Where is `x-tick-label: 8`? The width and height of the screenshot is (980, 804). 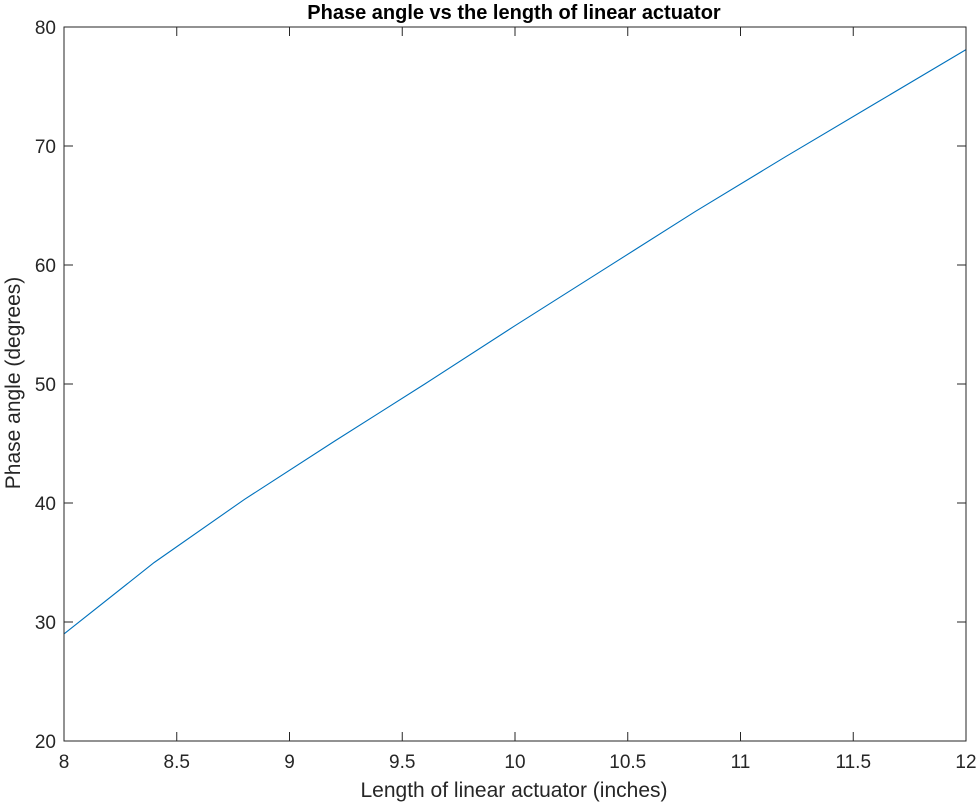 x-tick-label: 8 is located at coordinates (64, 762).